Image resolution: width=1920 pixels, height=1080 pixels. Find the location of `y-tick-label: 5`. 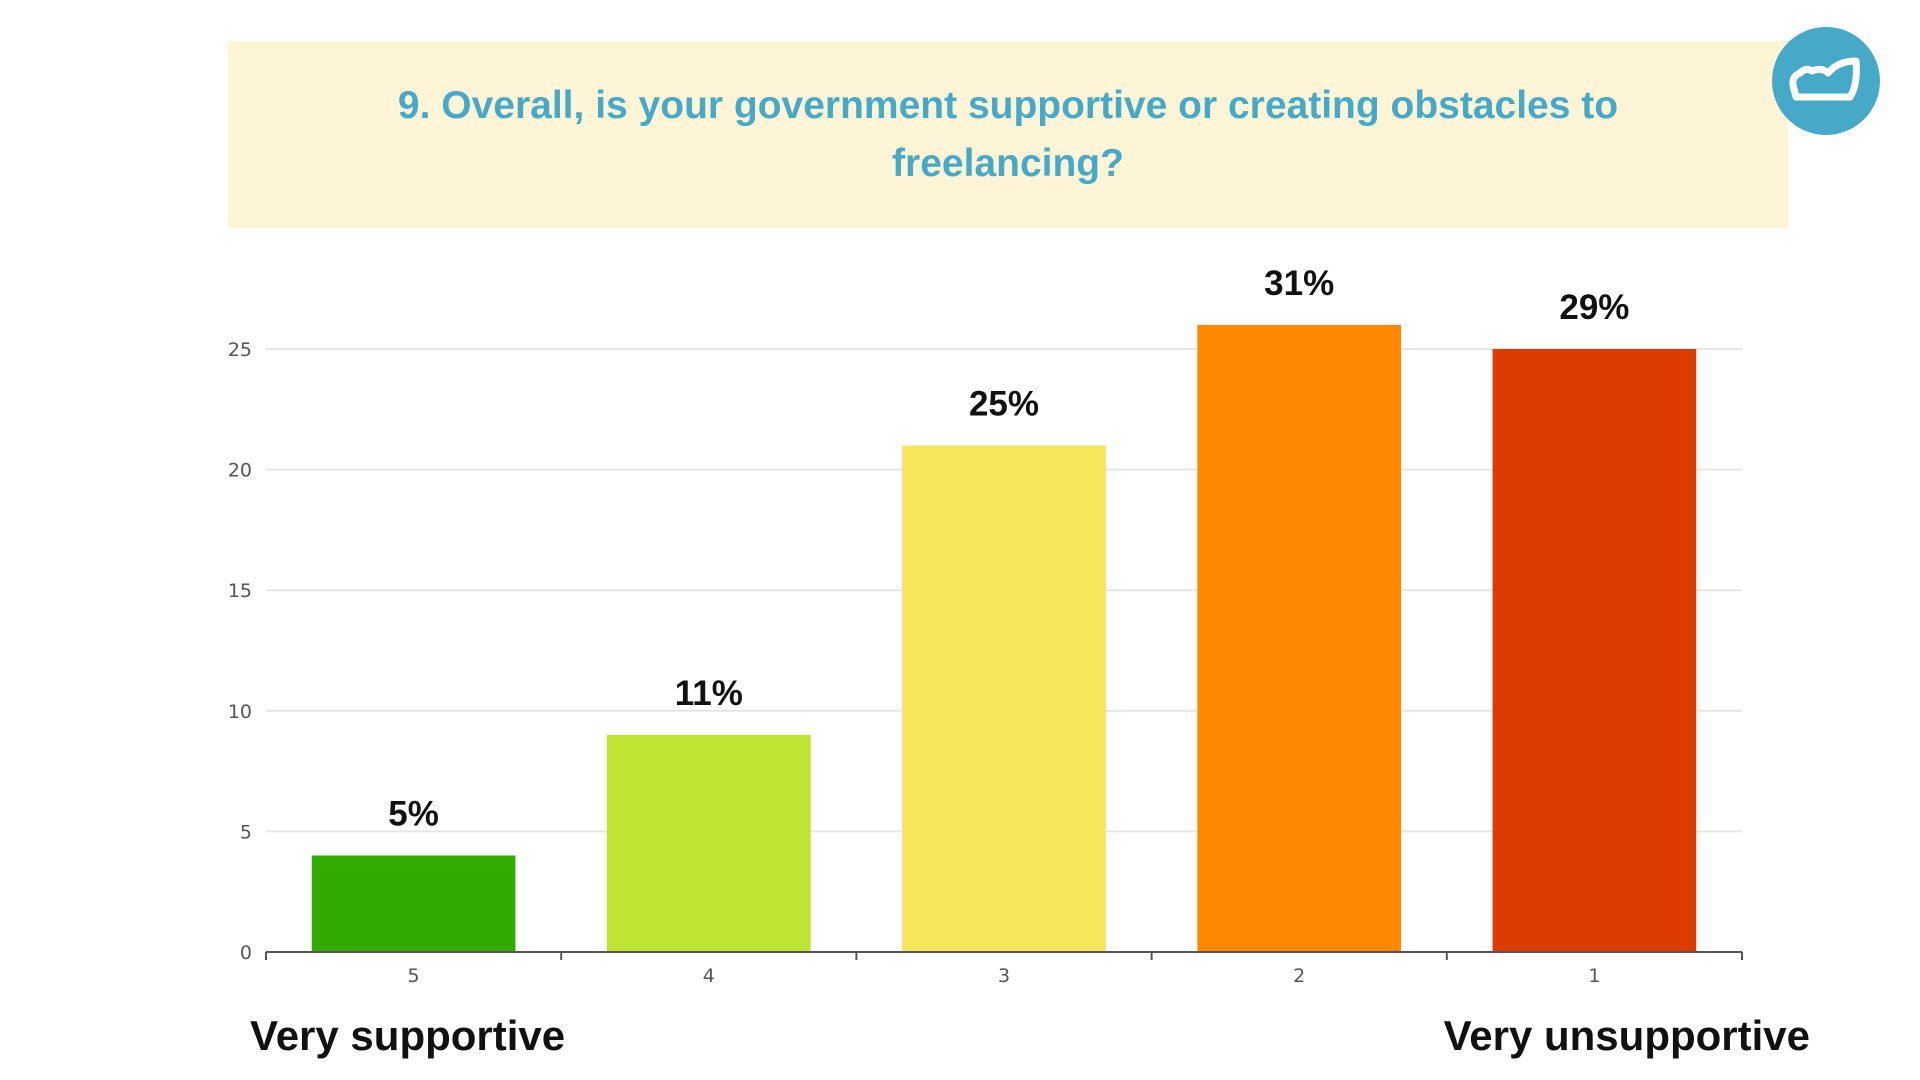

y-tick-label: 5 is located at coordinates (246, 832).